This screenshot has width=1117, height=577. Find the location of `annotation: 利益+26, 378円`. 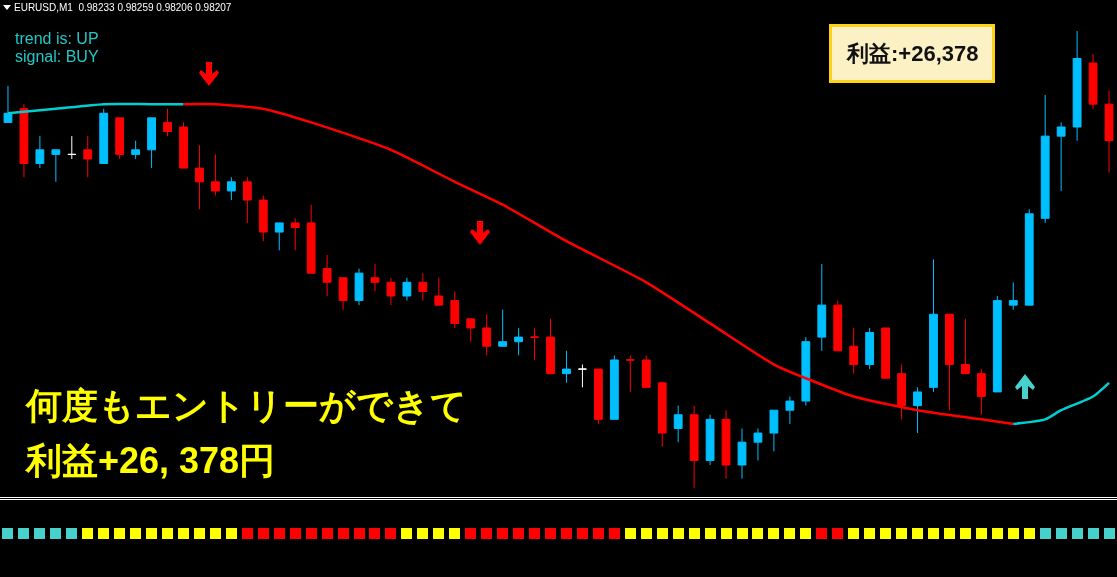

annotation: 利益+26, 378円 is located at coordinates (150, 460).